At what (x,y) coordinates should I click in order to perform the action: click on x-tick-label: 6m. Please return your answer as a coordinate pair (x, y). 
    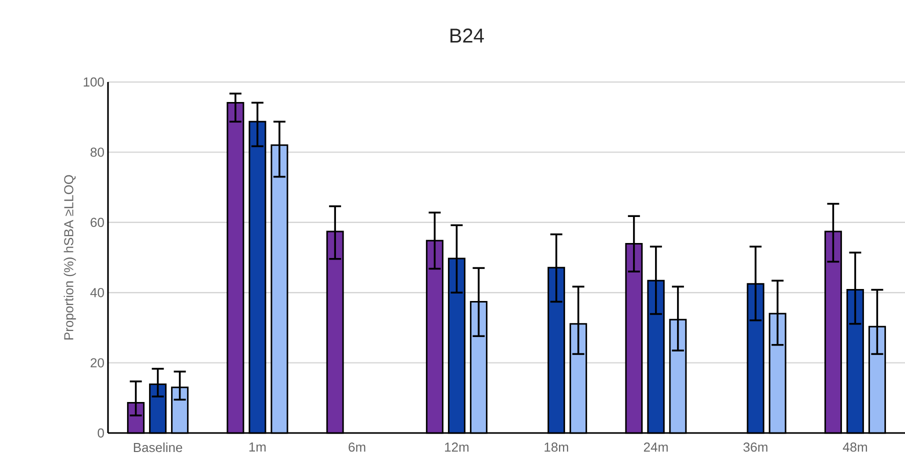
    Looking at the image, I should click on (357, 447).